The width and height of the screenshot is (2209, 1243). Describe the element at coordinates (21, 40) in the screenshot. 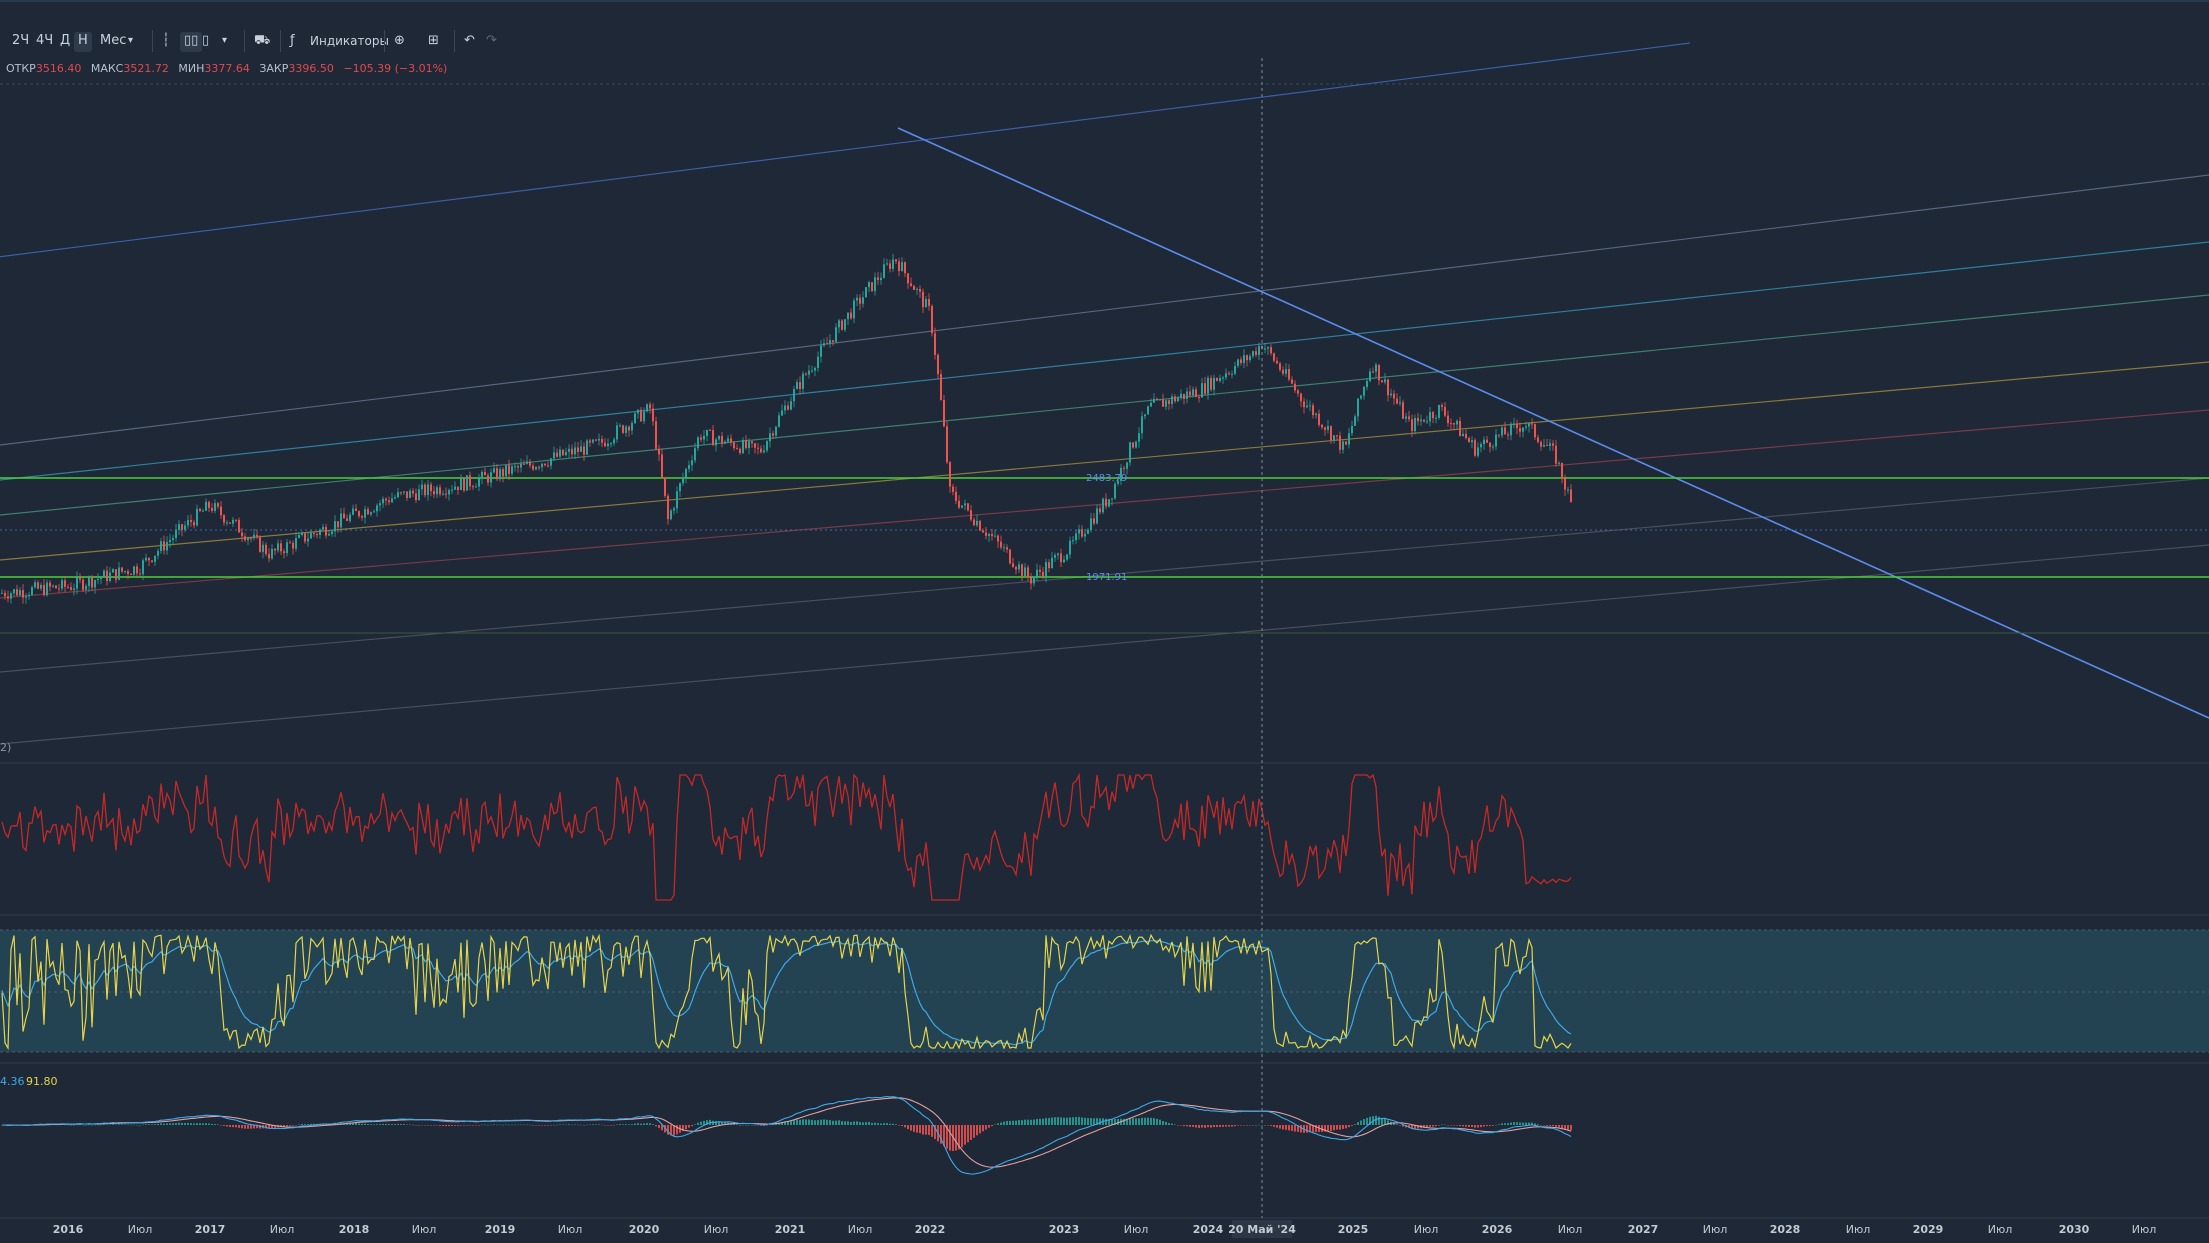

I see `timeframe-2h: 2Ч` at that location.